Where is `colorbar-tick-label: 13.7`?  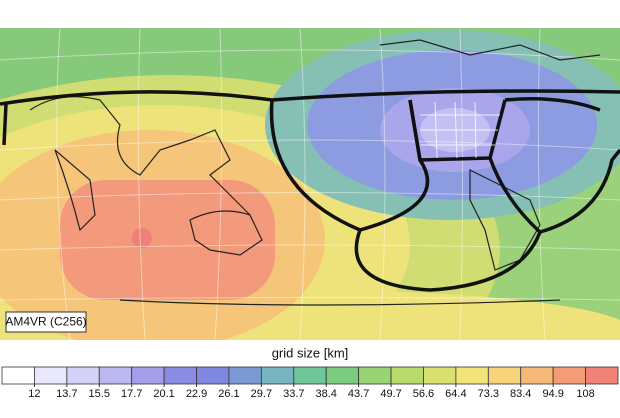
colorbar-tick-label: 13.7 is located at coordinates (66, 394).